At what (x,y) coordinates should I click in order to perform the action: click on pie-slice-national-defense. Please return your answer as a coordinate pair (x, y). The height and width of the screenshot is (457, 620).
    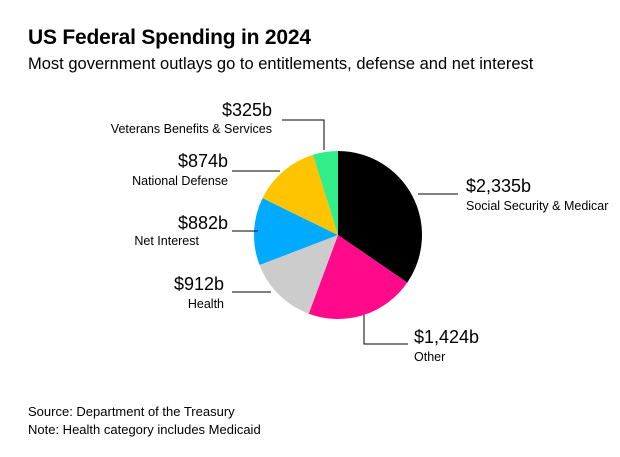
    Looking at the image, I should click on (300, 194).